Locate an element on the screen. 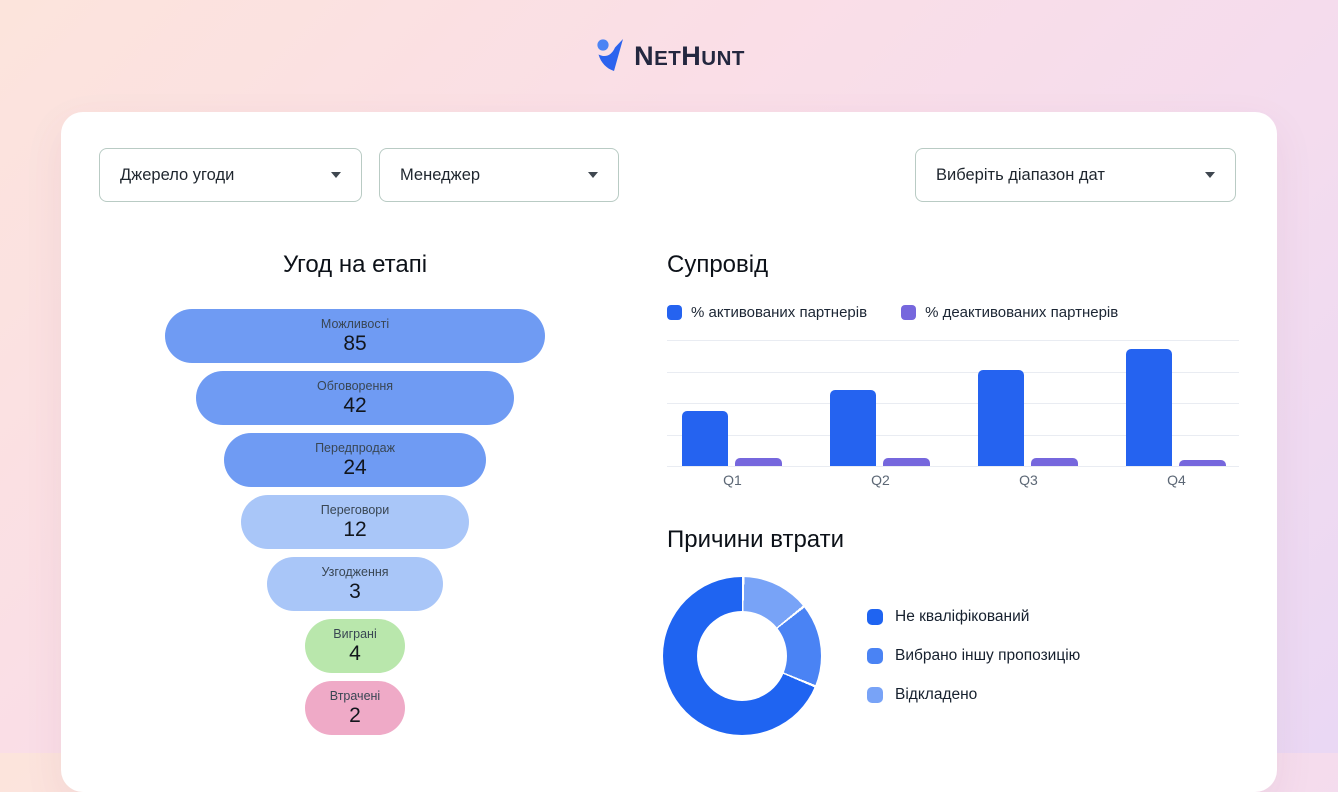 This screenshot has width=1338, height=792. funnel-stage-label: Передпродаж is located at coordinates (355, 447).